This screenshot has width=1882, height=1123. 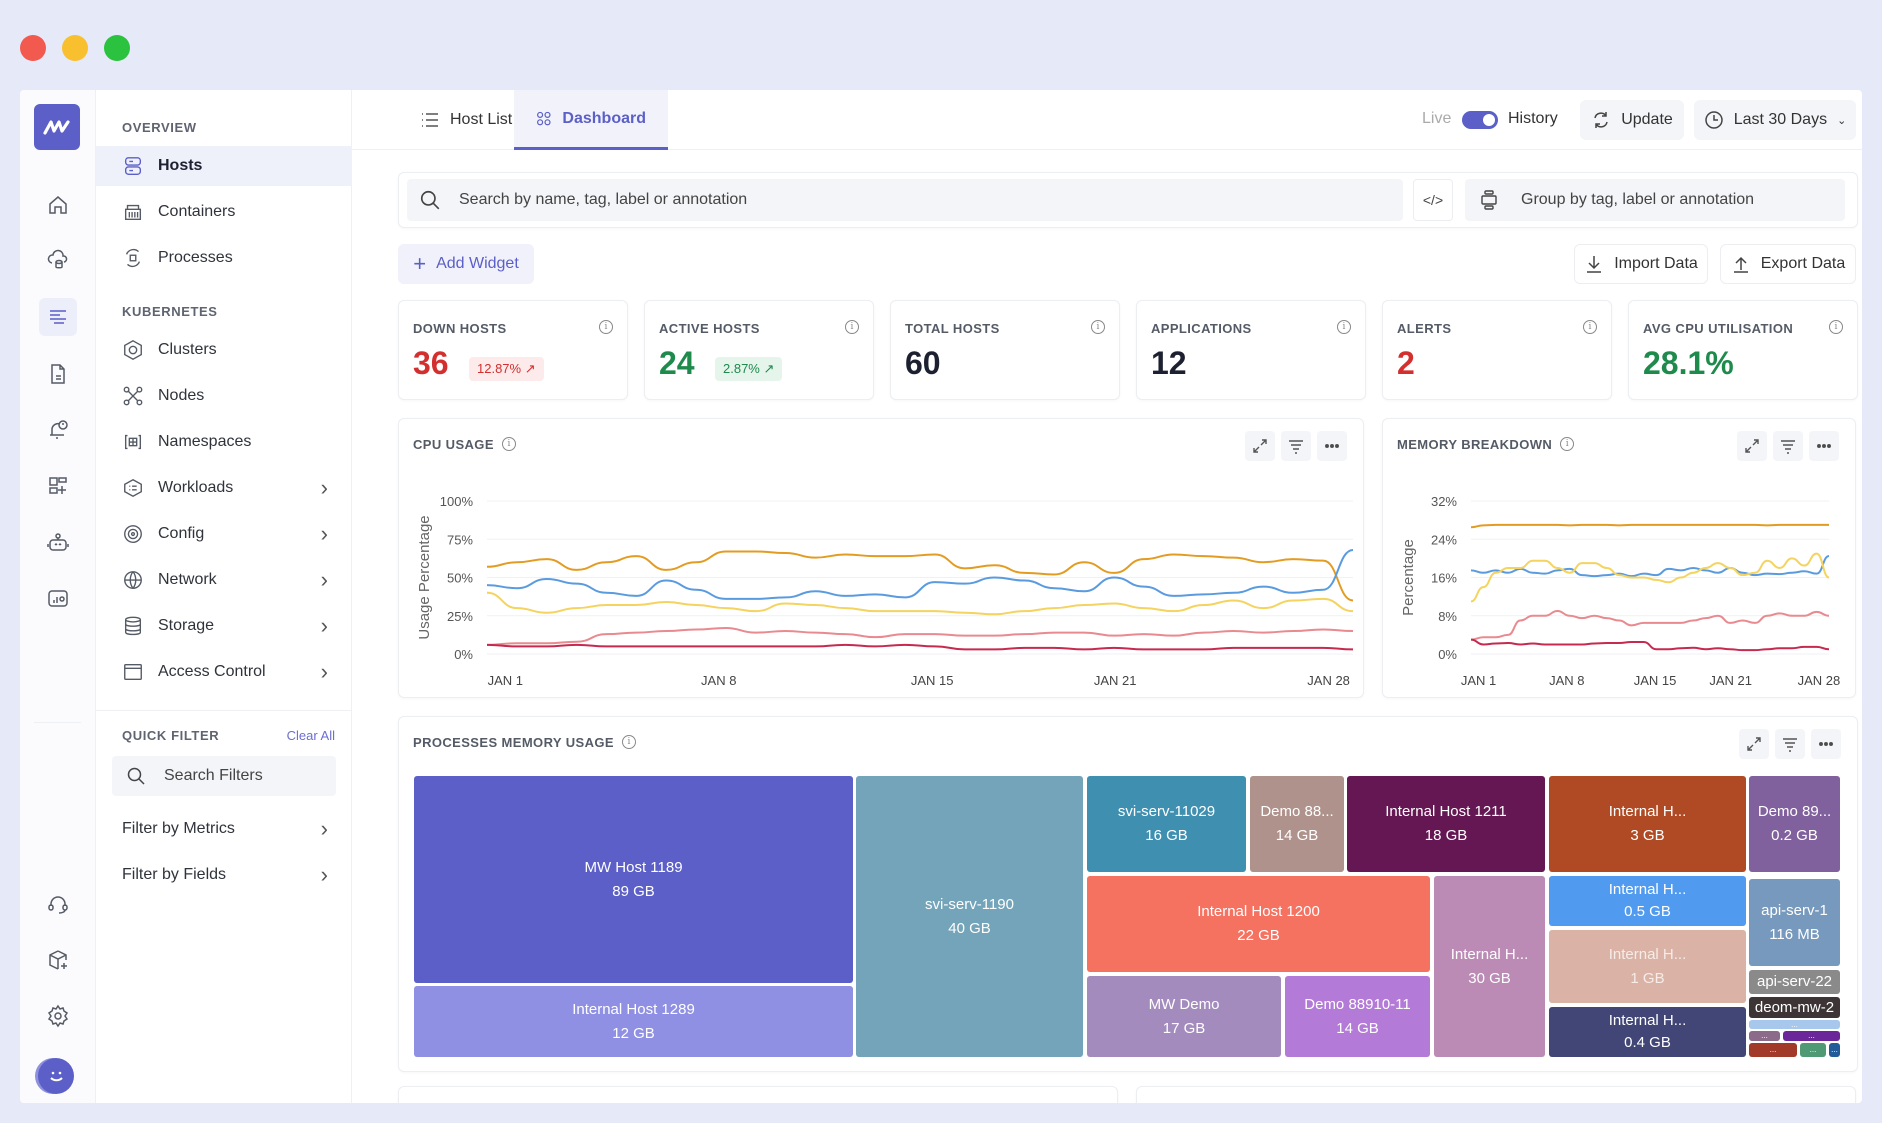 What do you see at coordinates (56, 1076) in the screenshot?
I see `avatar` at bounding box center [56, 1076].